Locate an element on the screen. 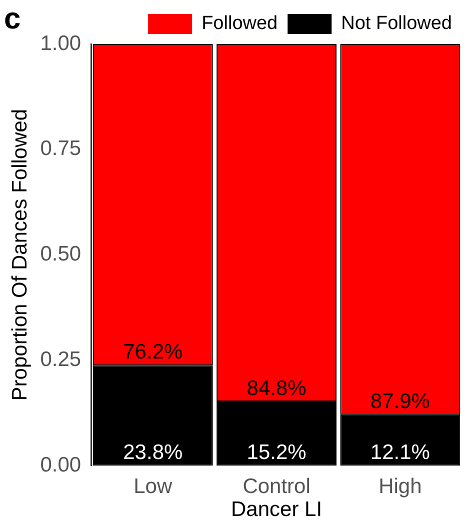  data-label: 12.1% is located at coordinates (400, 452).